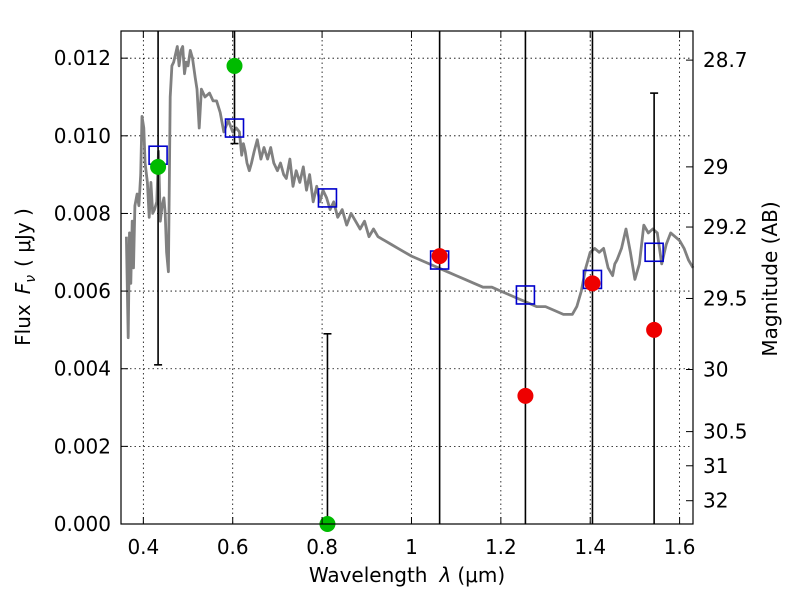 The width and height of the screenshot is (800, 600). I want to click on magnitude-tick-label: 32, so click(715, 501).